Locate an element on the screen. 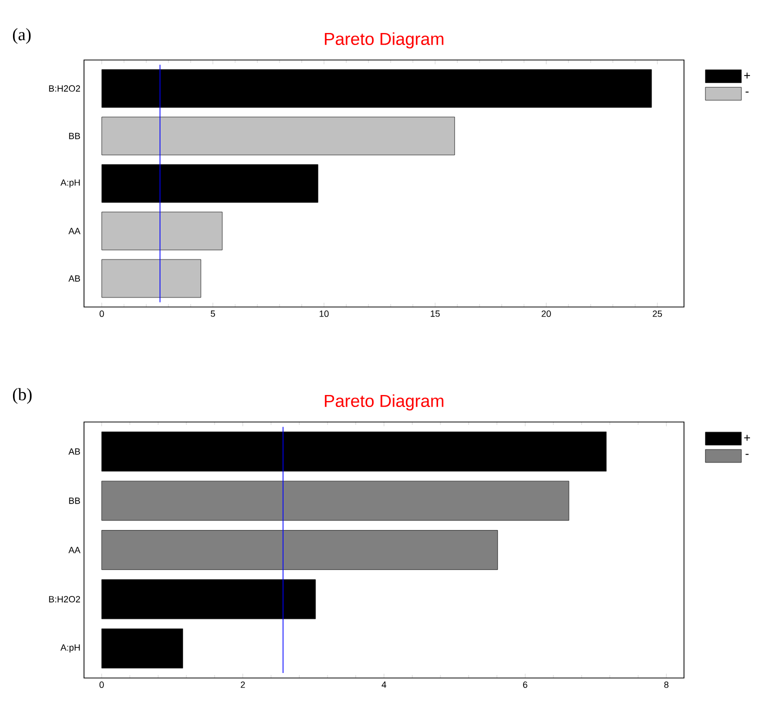 This screenshot has width=769, height=706. x-tick-label: 2 is located at coordinates (242, 685).